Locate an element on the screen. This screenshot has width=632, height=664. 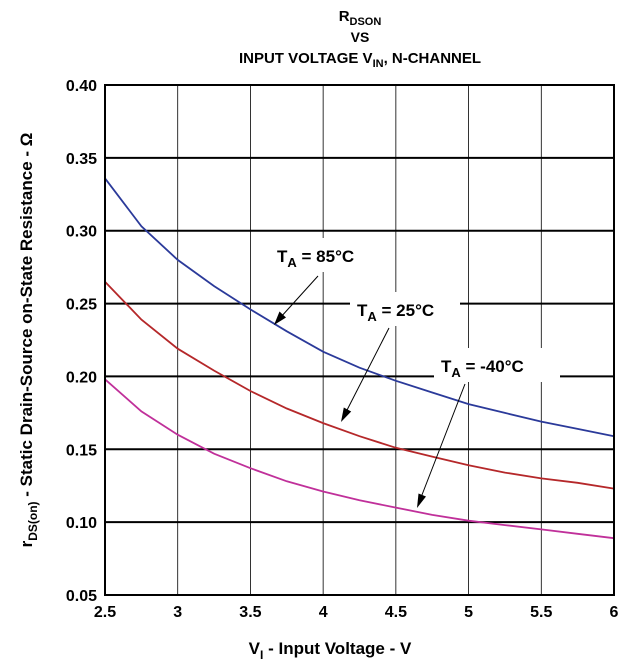
annotation-25c-box is located at coordinates (405, 309).